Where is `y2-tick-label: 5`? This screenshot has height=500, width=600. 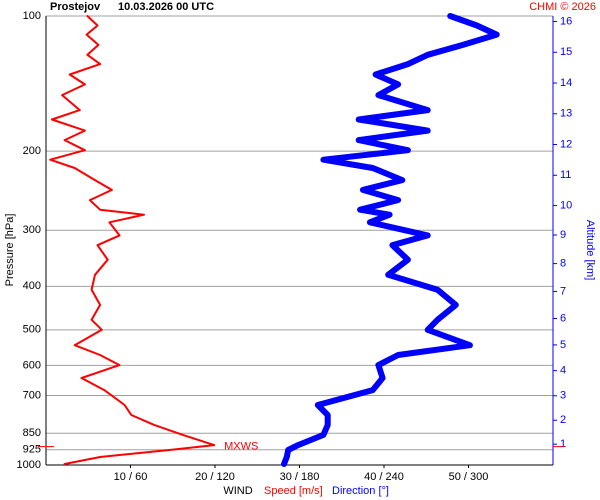
y2-tick-label: 5 is located at coordinates (563, 345).